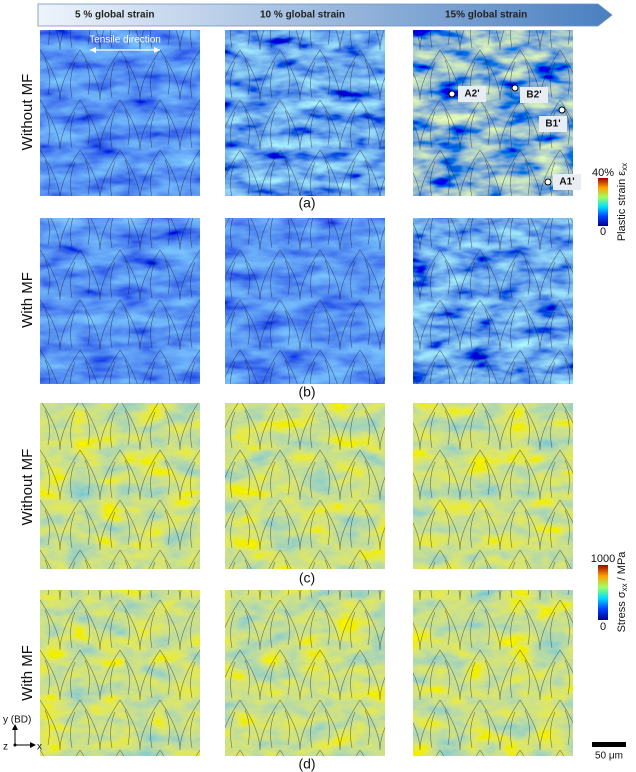 The image size is (636, 772). What do you see at coordinates (17, 720) in the screenshot?
I see `axis-label: y (BD)` at bounding box center [17, 720].